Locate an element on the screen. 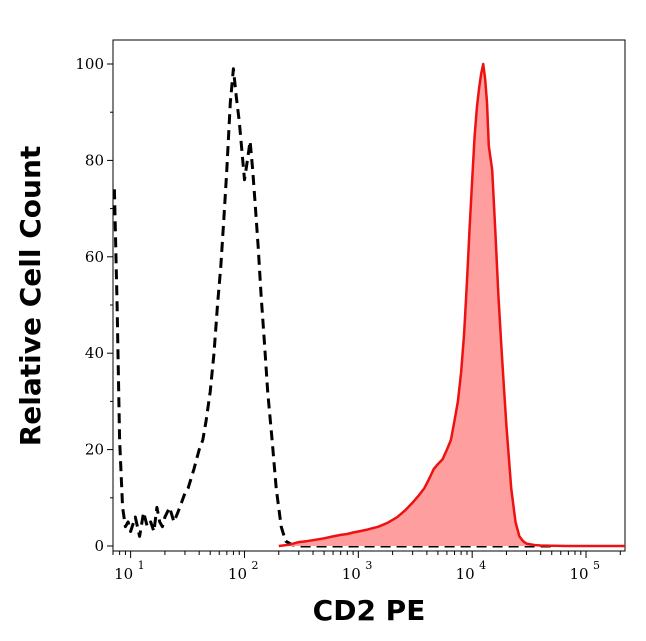  x-tick-exponent: 5 is located at coordinates (596, 565).